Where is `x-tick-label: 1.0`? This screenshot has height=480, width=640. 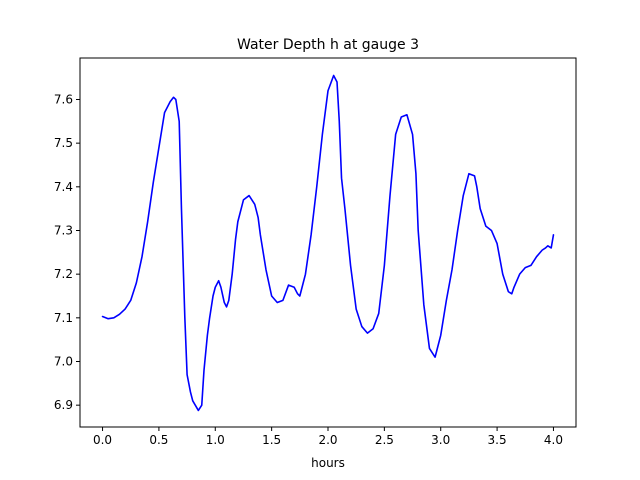 x-tick-label: 1.0 is located at coordinates (215, 440).